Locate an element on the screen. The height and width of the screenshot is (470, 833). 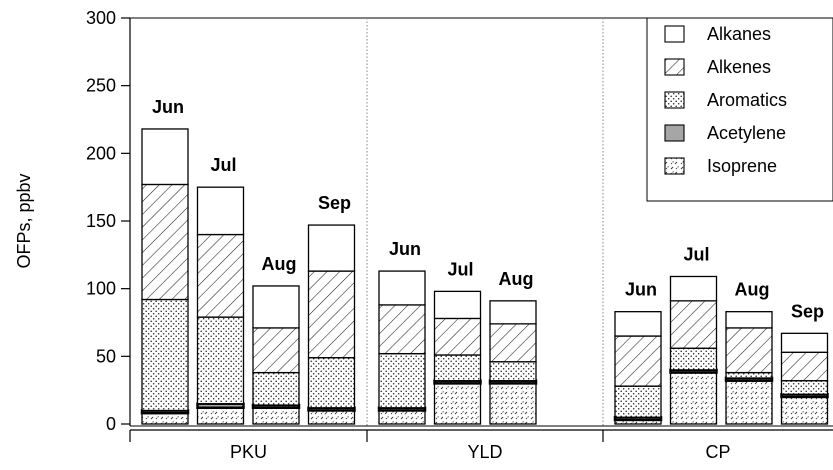
legend-label: Isoprene is located at coordinates (742, 166).